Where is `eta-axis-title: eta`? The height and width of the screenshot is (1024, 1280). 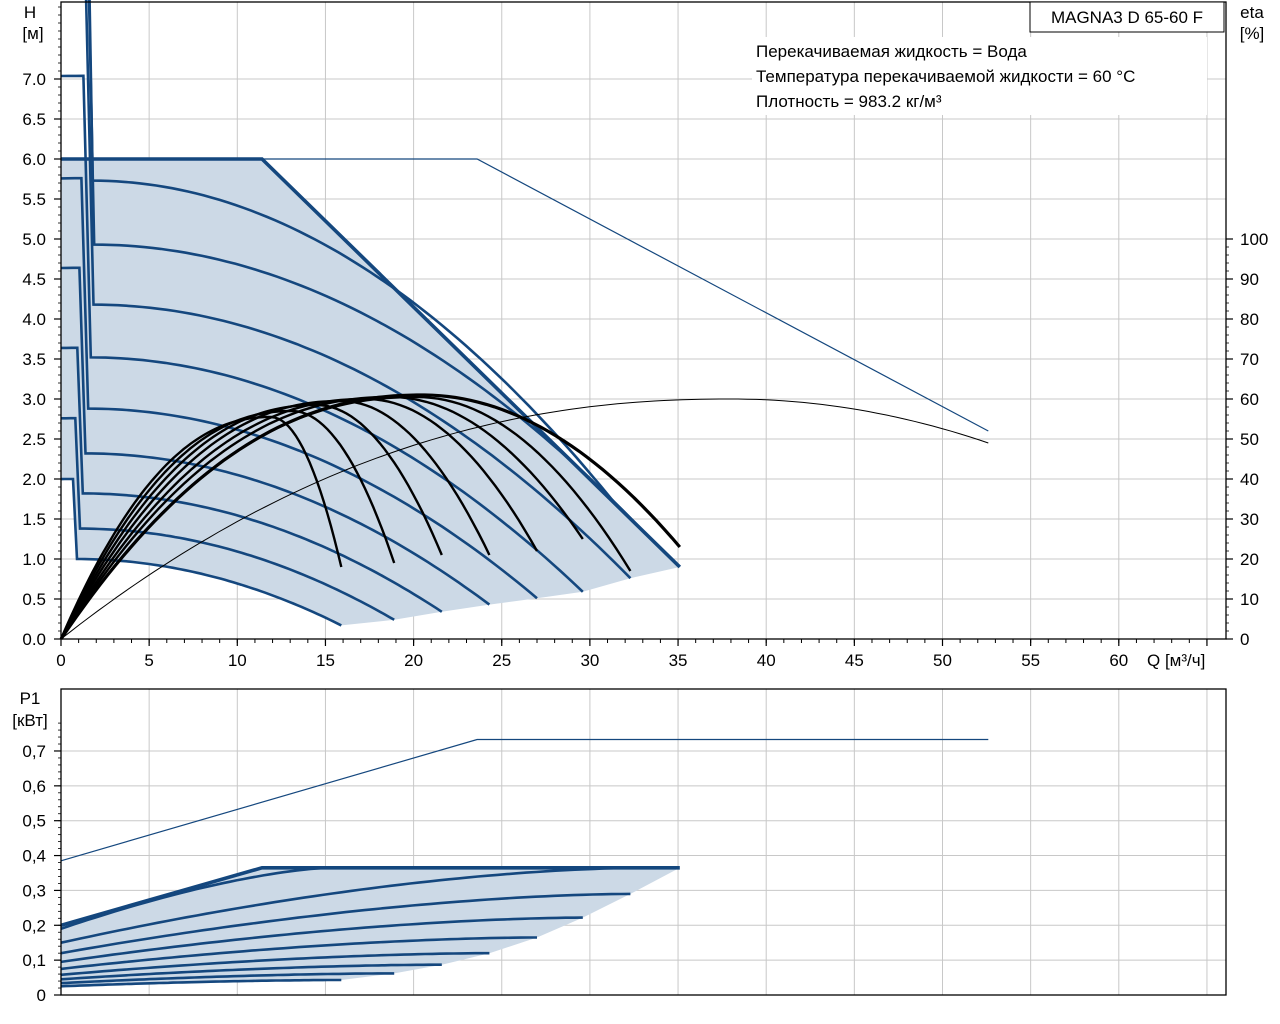 eta-axis-title: eta is located at coordinates (1252, 12).